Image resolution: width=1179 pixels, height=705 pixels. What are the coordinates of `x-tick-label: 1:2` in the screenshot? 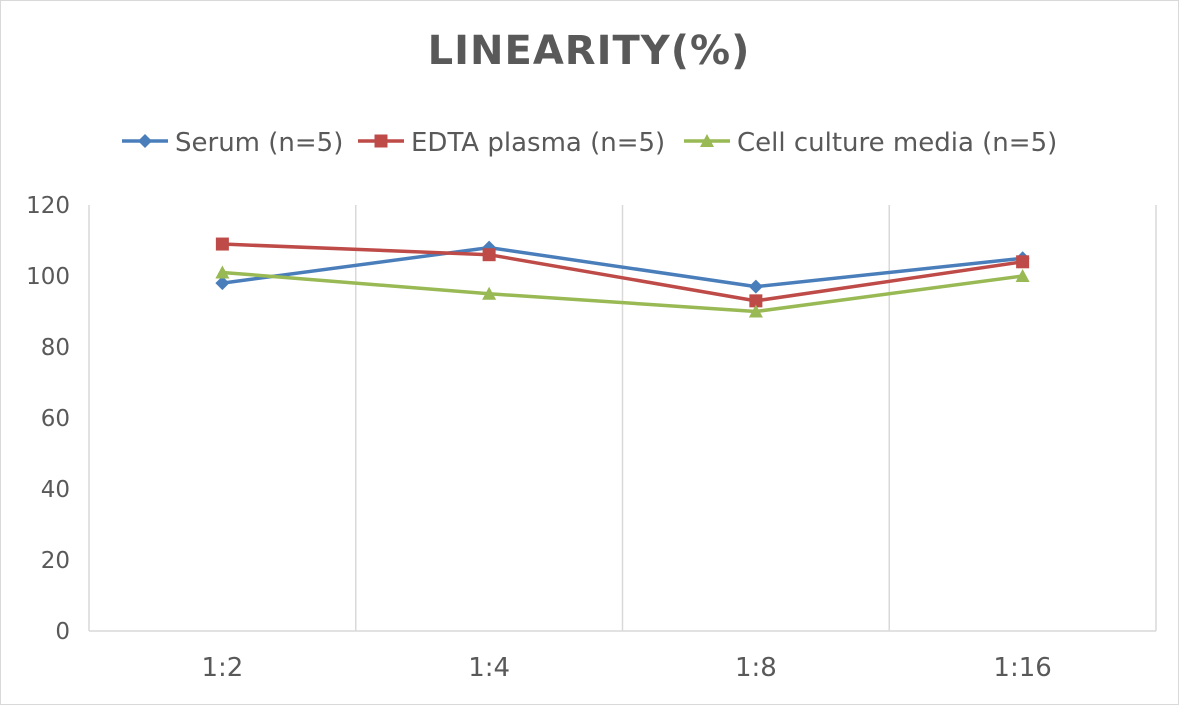 It's located at (222, 668).